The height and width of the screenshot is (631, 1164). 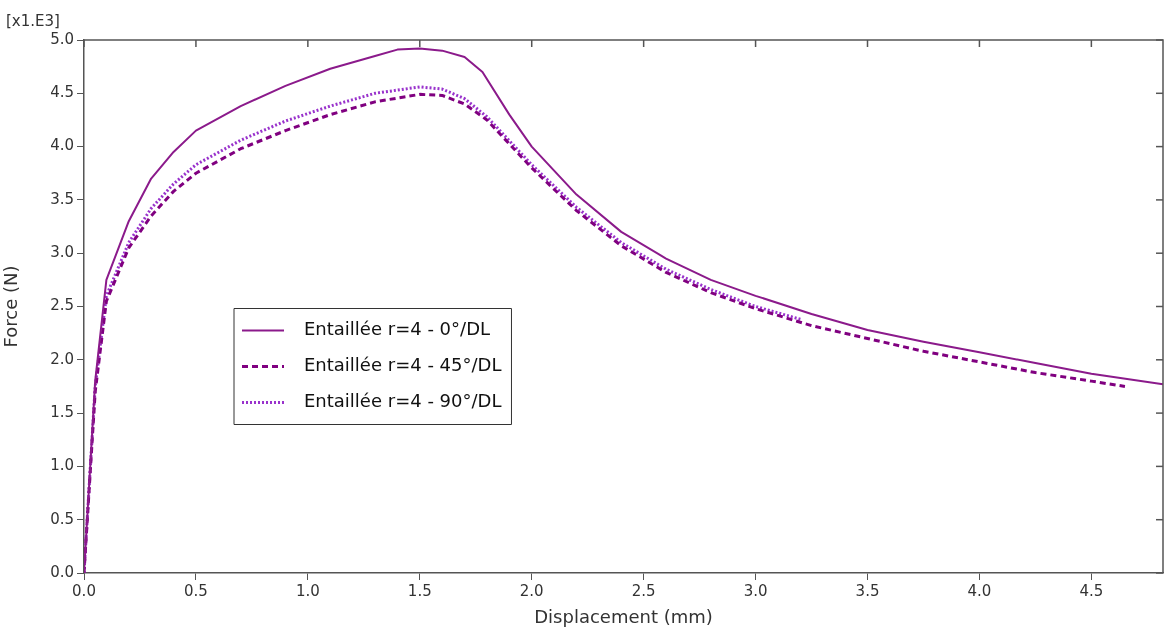 I want to click on x-axis-title: Displacement (mm), so click(x=623, y=616).